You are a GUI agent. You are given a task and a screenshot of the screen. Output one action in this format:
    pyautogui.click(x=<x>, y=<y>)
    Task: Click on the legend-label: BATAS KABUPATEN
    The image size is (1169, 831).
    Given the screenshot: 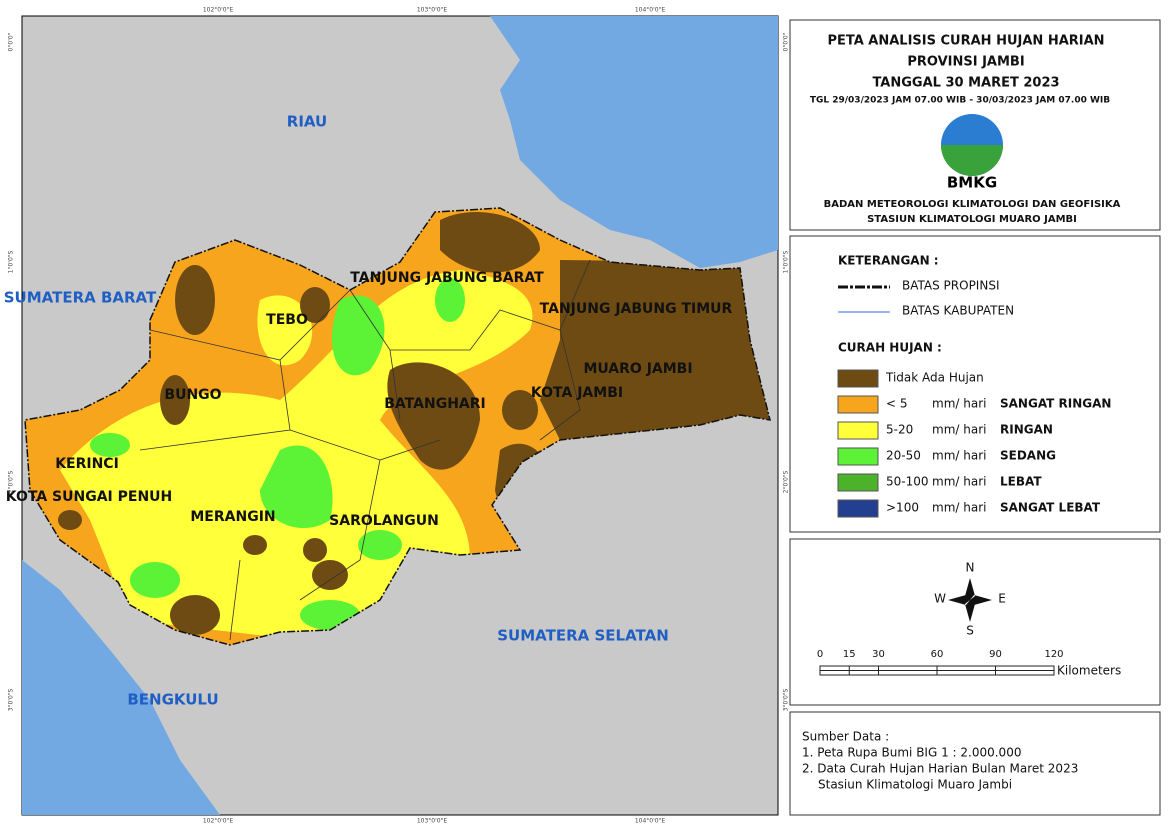 What is the action you would take?
    pyautogui.click(x=958, y=311)
    